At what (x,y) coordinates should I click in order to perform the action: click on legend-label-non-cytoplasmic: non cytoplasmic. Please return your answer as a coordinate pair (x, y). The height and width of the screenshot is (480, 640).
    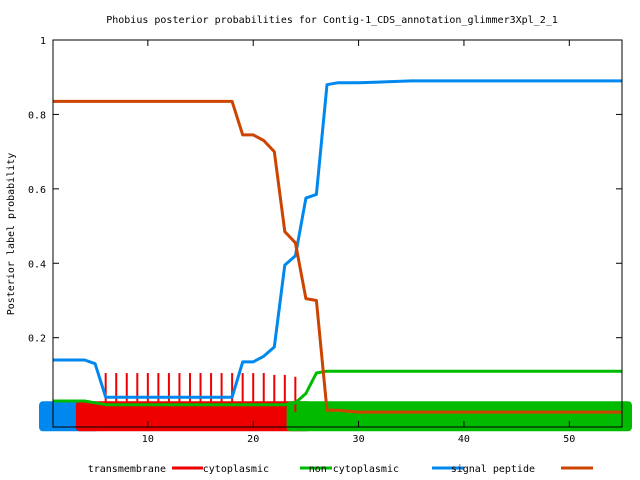
    Looking at the image, I should click on (354, 469).